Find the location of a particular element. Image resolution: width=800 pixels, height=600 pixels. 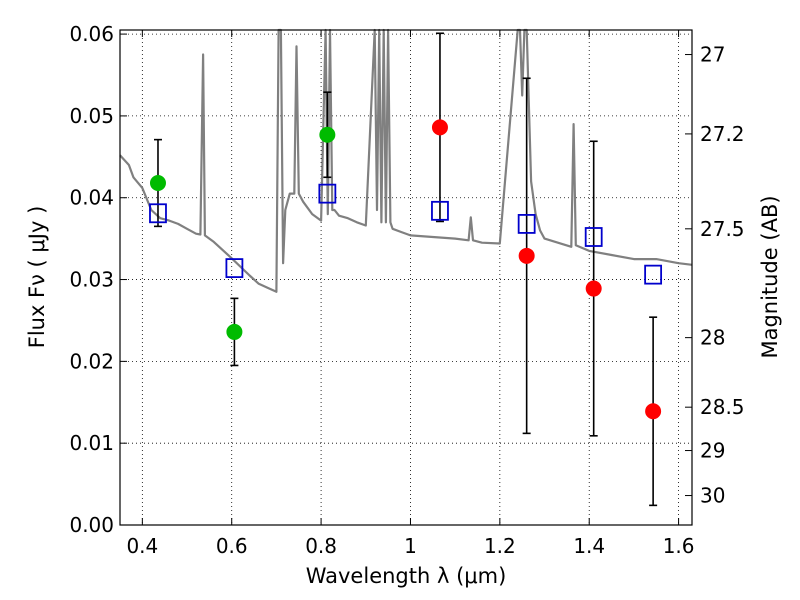

y2-axis-label: Magnitude (AB) is located at coordinates (770, 276).